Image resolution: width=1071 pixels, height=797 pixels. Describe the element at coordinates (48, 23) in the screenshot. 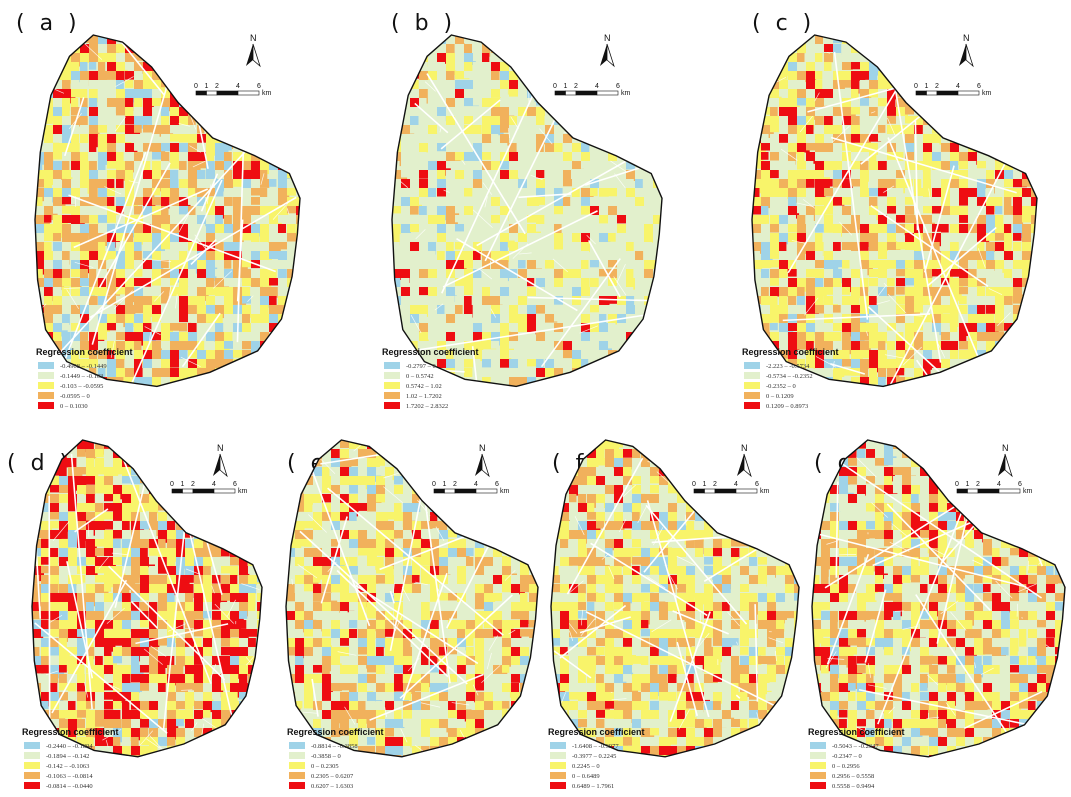

I see `panel-label: ( a )` at that location.